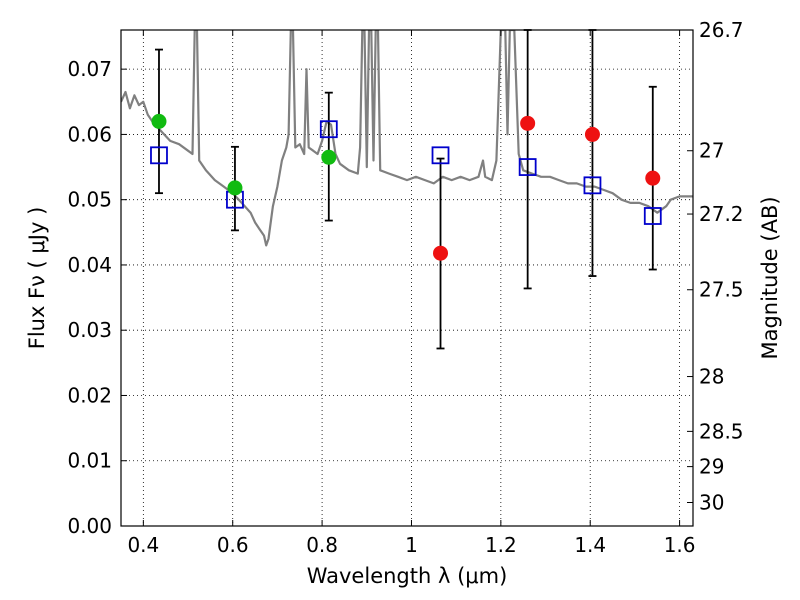  Describe the element at coordinates (143, 545) in the screenshot. I see `x-tick-label: 0.4` at that location.